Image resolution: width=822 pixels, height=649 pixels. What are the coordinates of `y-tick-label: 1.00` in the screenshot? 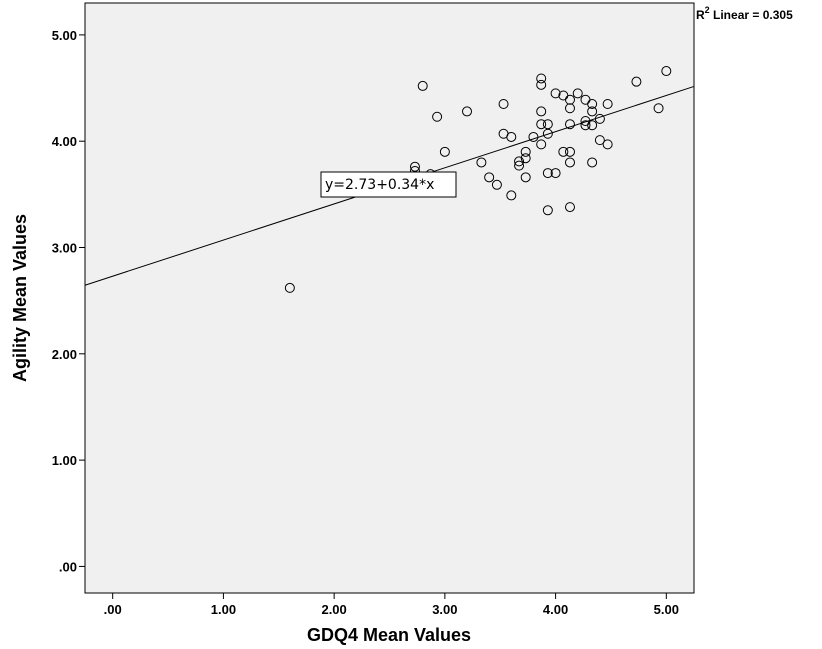 It's located at (64, 460).